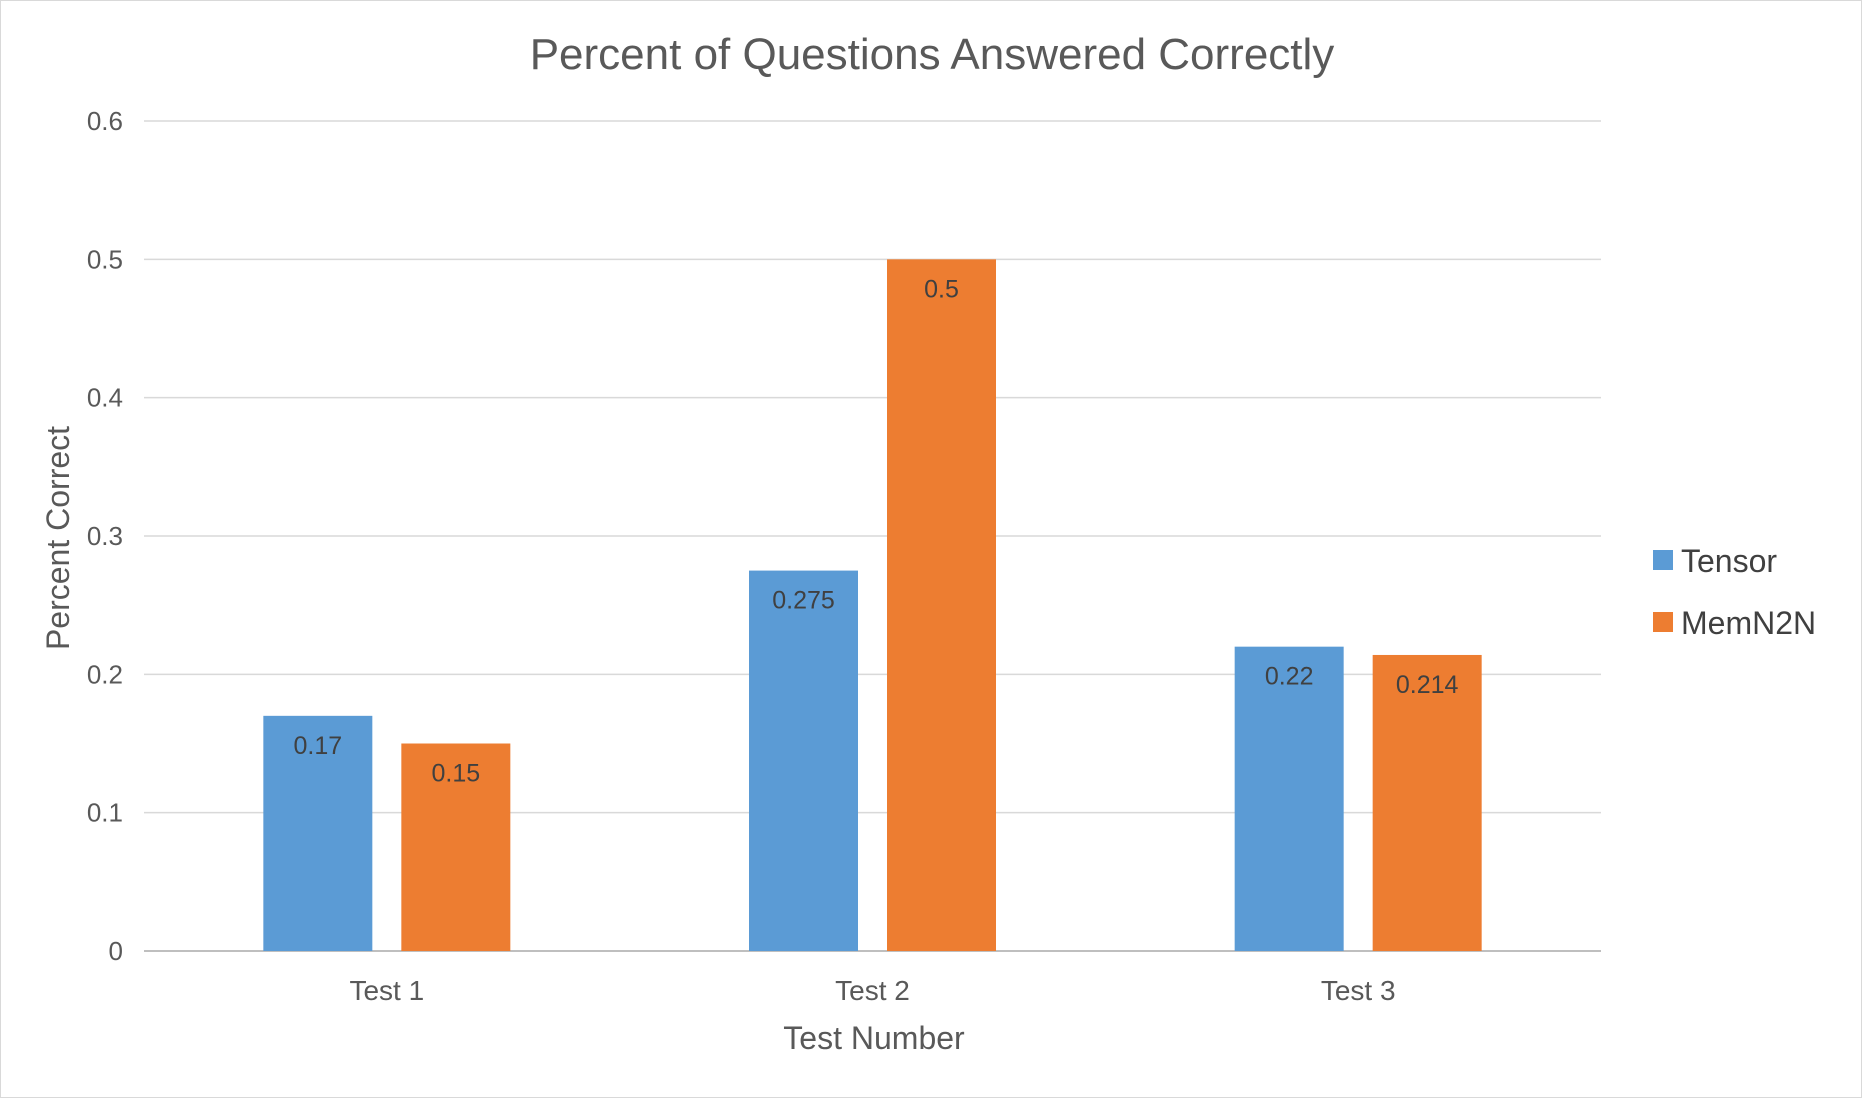  Describe the element at coordinates (1748, 623) in the screenshot. I see `legend-label: MemN2N` at that location.